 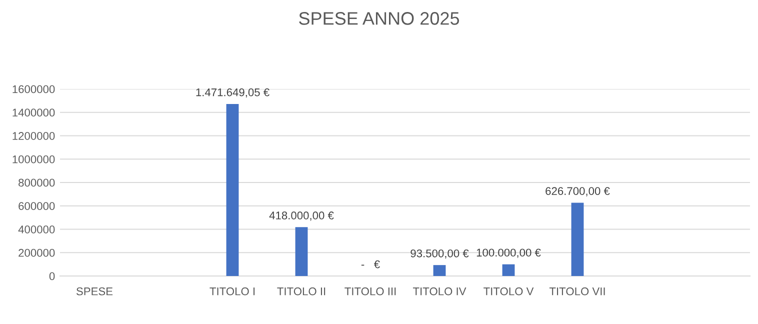 What do you see at coordinates (301, 216) in the screenshot?
I see `data-label: 418.000,00 €` at bounding box center [301, 216].